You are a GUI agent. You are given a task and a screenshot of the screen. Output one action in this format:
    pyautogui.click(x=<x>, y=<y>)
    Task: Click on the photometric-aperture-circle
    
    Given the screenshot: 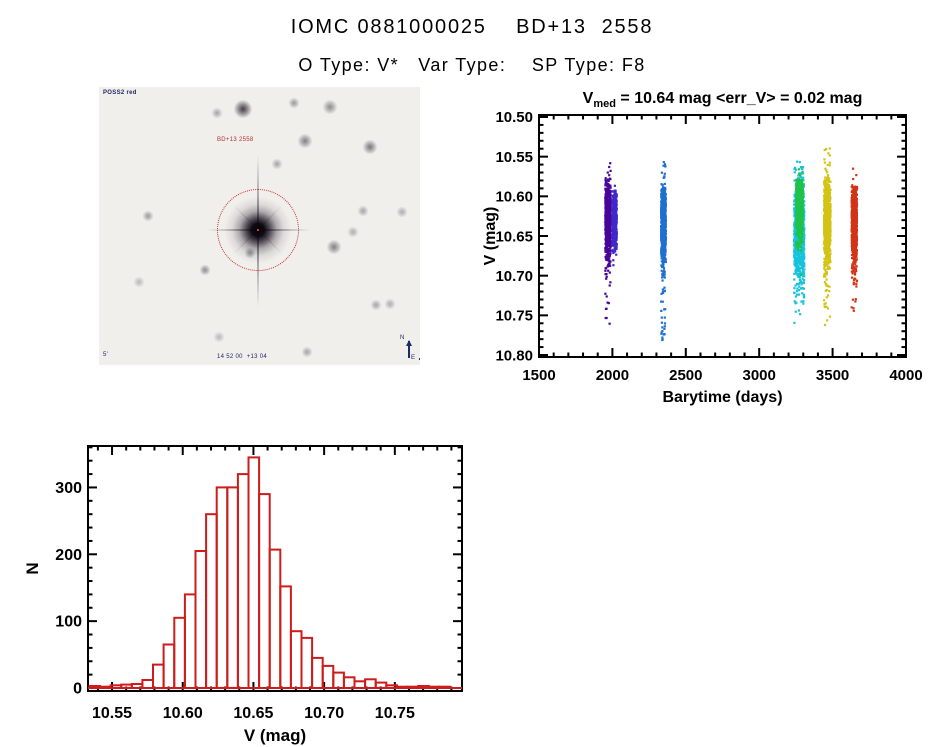 What is the action you would take?
    pyautogui.click(x=258, y=230)
    